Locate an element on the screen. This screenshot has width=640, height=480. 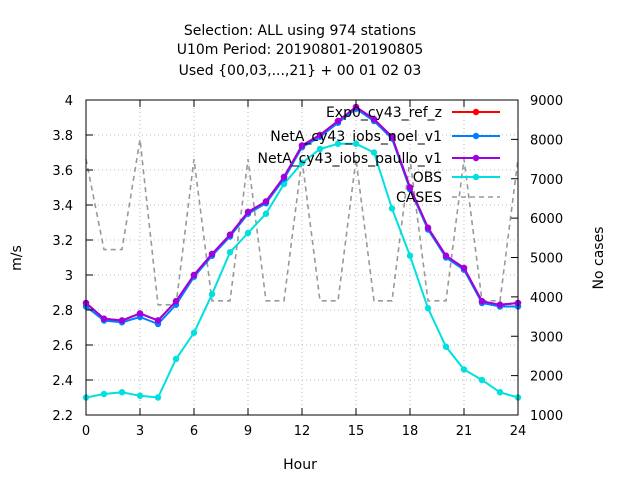
y2-axis-ticks: 1000 2000 3000 4000 5000 6000 7000 8000 9000 is located at coordinates (537, 259).